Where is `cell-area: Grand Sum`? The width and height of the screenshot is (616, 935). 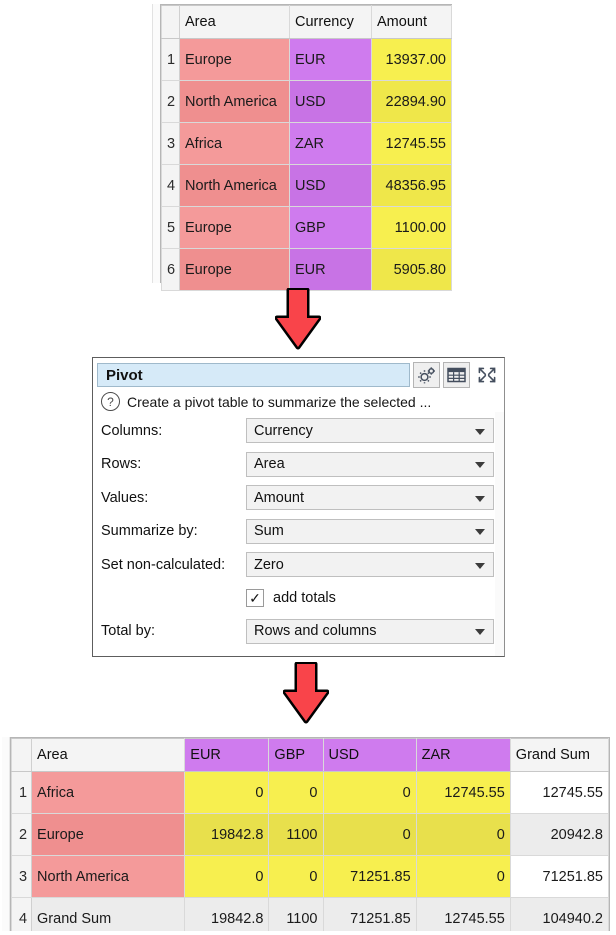
cell-area: Grand Sum is located at coordinates (108, 914).